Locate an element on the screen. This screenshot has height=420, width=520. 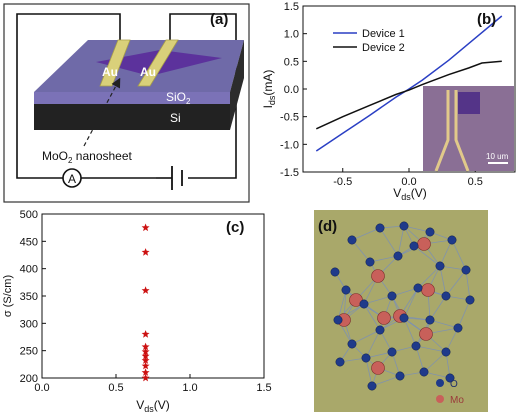
si-front-face is located at coordinates (132, 116).